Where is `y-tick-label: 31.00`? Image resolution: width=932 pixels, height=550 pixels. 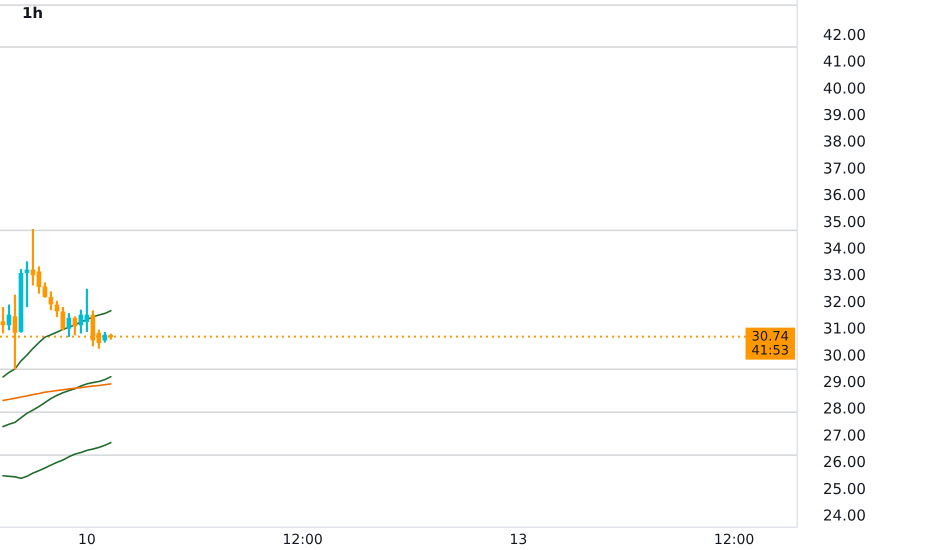
y-tick-label: 31.00 is located at coordinates (844, 329).